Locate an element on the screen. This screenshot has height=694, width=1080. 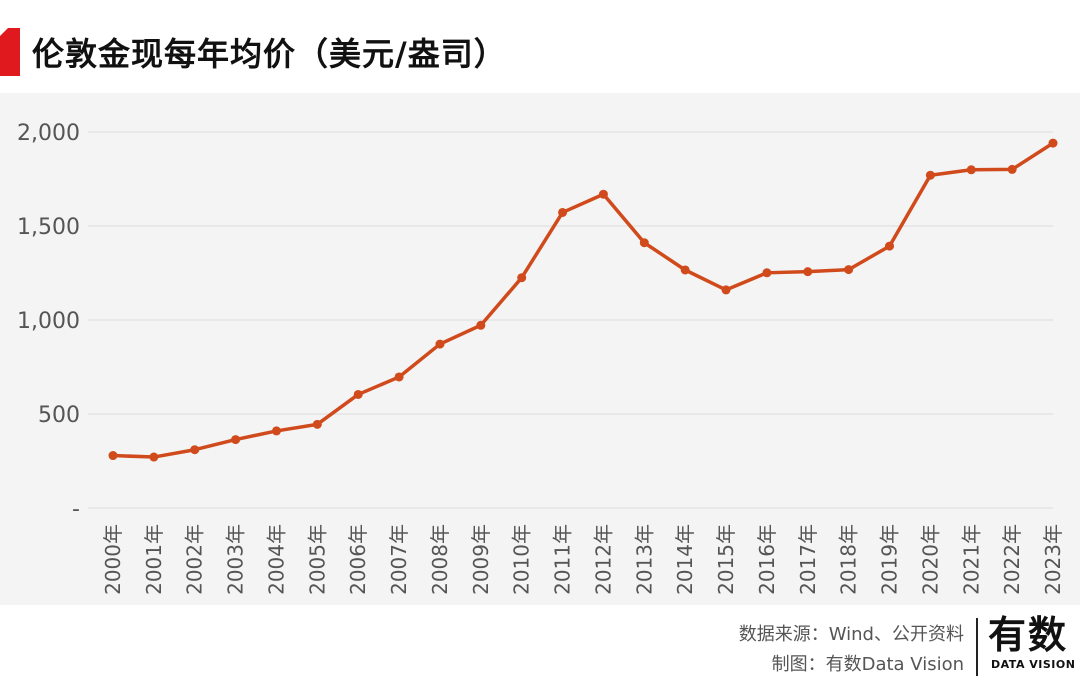
x-tick-label: 2003年 is located at coordinates (236, 559).